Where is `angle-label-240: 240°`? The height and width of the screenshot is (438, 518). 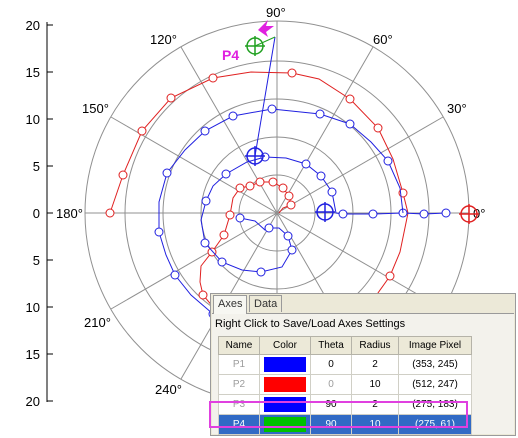 angle-label-240: 240° is located at coordinates (168, 389).